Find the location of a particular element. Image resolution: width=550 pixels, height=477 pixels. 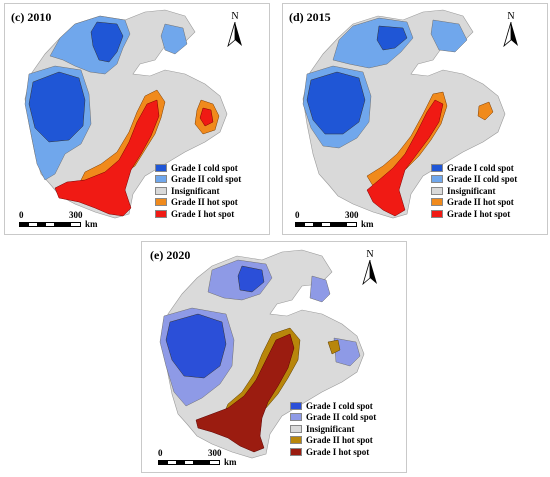

panel-title: (d) 2015 is located at coordinates (310, 17).